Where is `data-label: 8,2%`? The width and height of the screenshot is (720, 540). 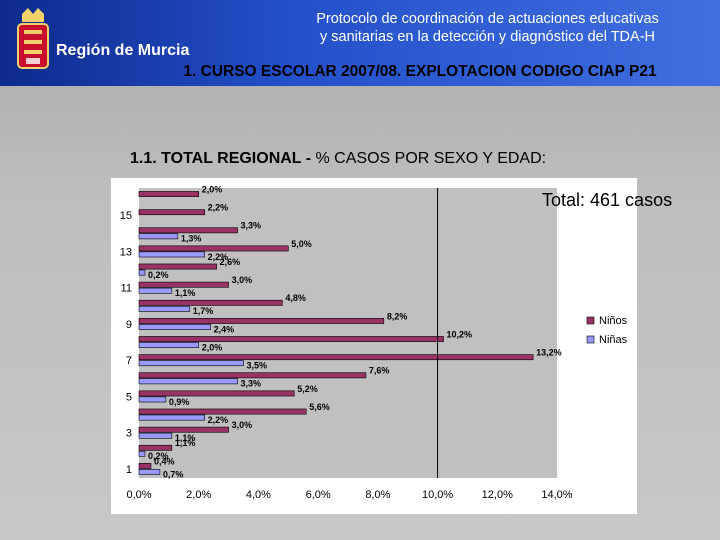
data-label: 8,2% is located at coordinates (397, 316).